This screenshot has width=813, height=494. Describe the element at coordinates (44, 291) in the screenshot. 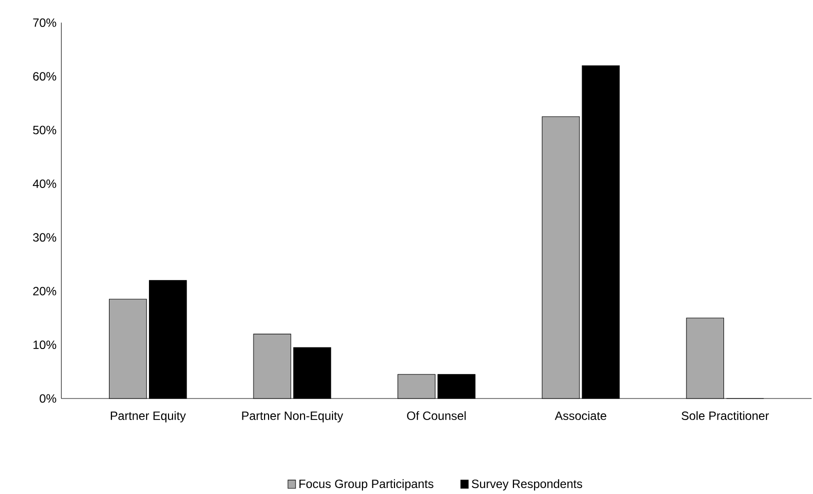

I see `y-tick-label: 20%` at that location.